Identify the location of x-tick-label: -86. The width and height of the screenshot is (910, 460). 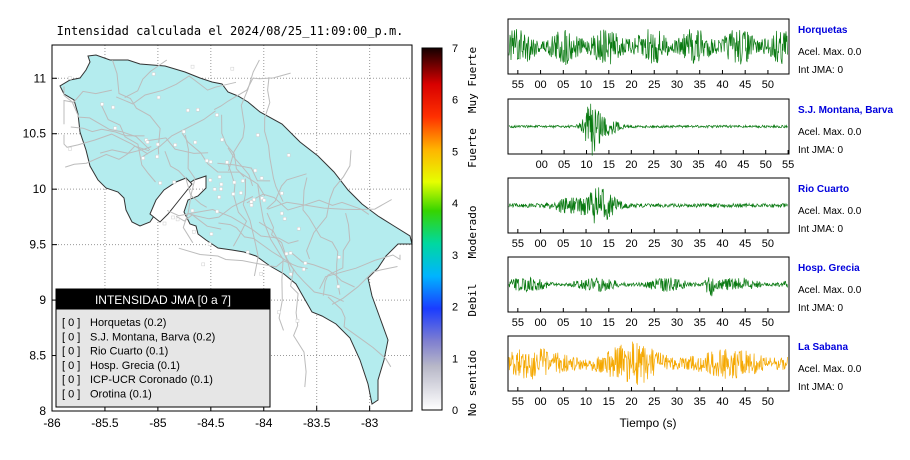
(52, 423).